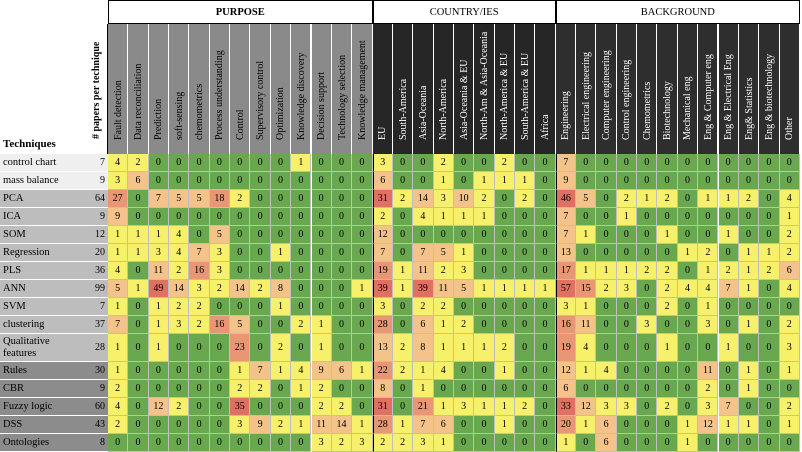 The height and width of the screenshot is (452, 802). What do you see at coordinates (566, 325) in the screenshot?
I see `matrix-cell: 16` at bounding box center [566, 325].